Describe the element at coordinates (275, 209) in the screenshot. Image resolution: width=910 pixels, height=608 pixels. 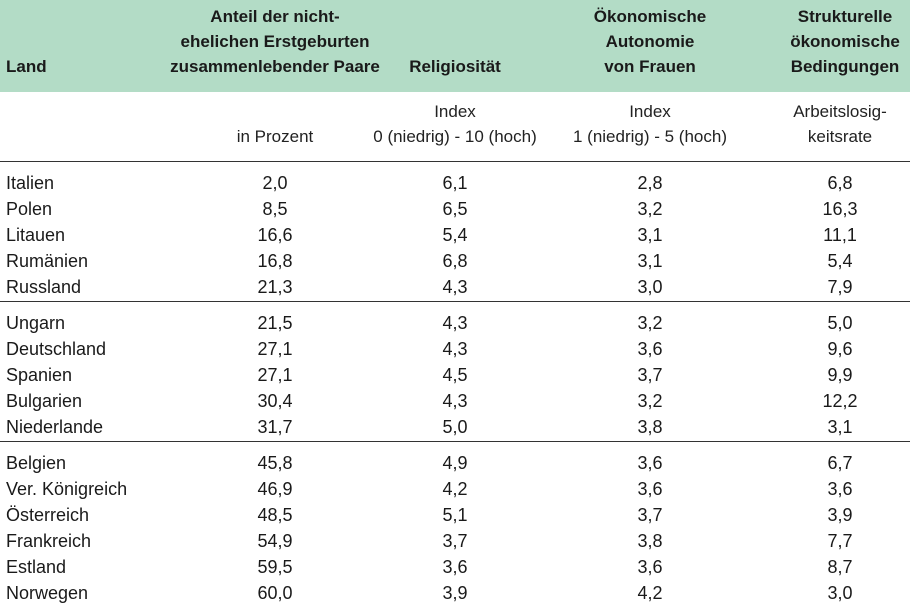
I see `cell-anteil: 8,5` at that location.